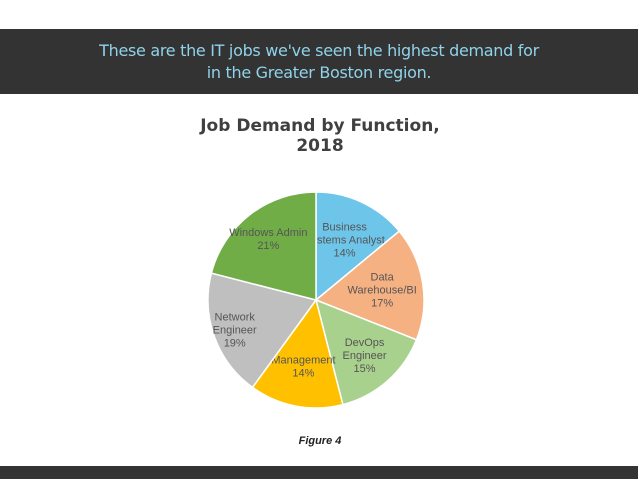 The image size is (638, 479). What do you see at coordinates (235, 343) in the screenshot?
I see `slice-value-label: 19%` at bounding box center [235, 343].